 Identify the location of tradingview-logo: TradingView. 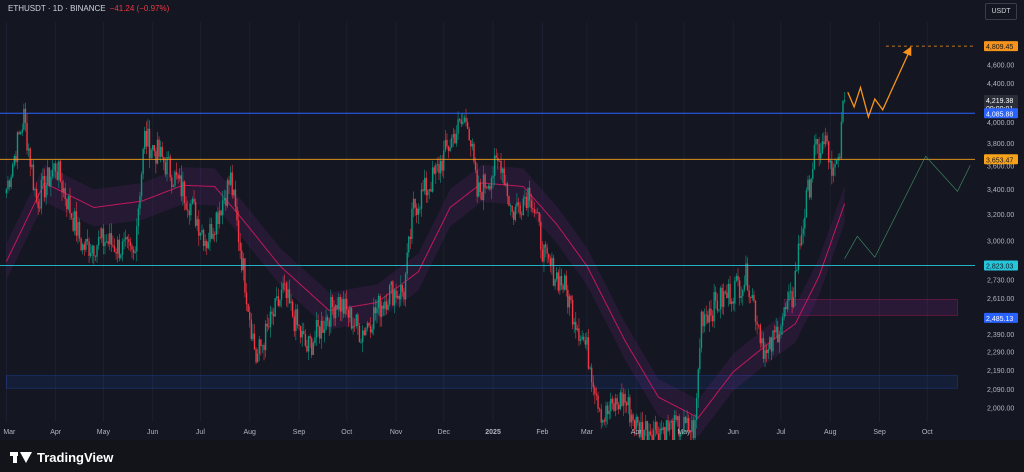
(61, 457).